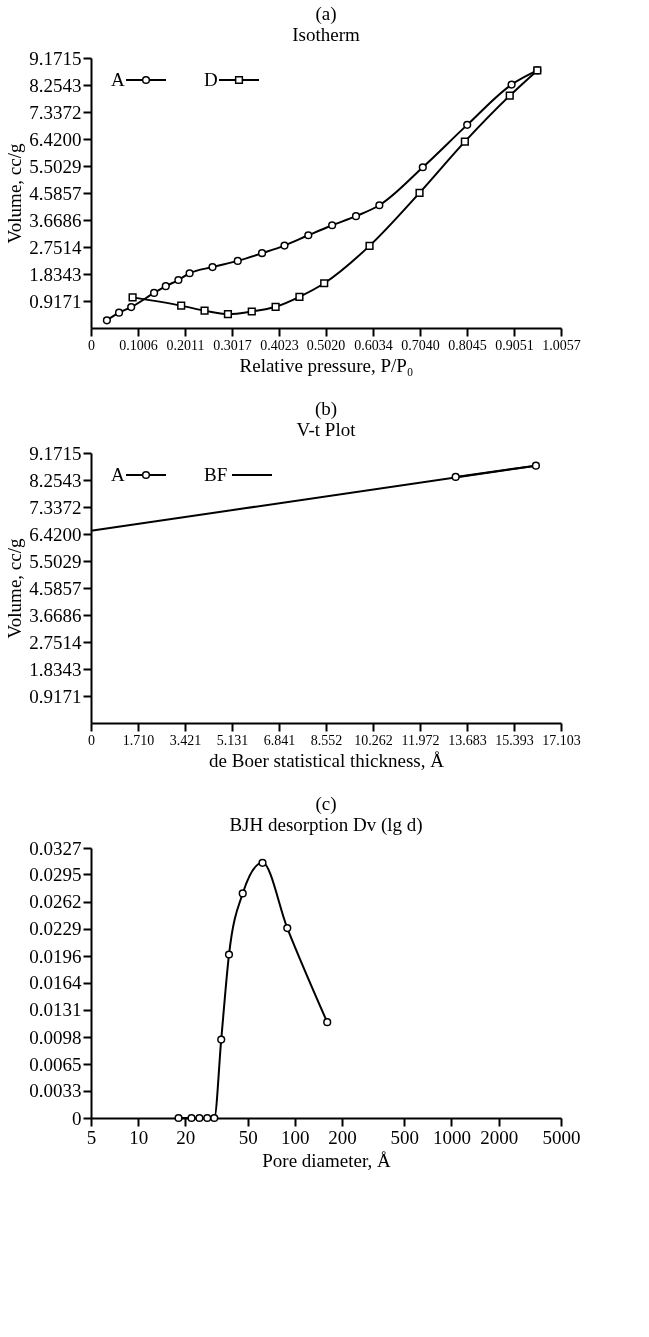 The width and height of the screenshot is (649, 1337). Describe the element at coordinates (55, 1037) in the screenshot. I see `y-tick-label: 0.0098` at that location.